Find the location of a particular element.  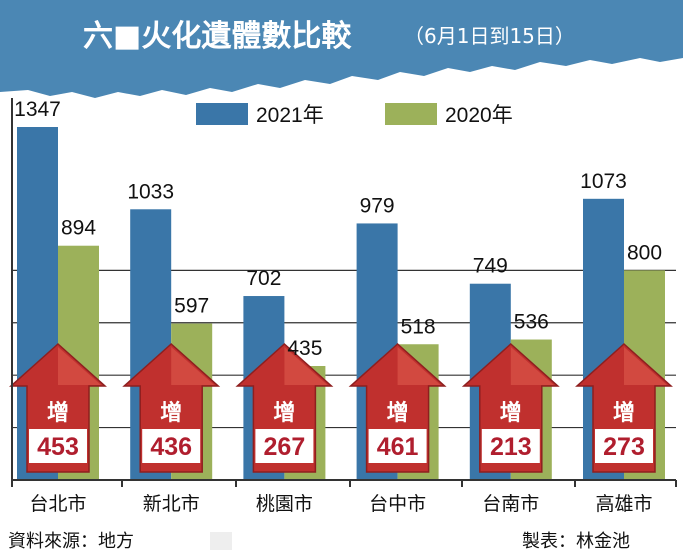

legend-swatch-2020 is located at coordinates (411, 114).